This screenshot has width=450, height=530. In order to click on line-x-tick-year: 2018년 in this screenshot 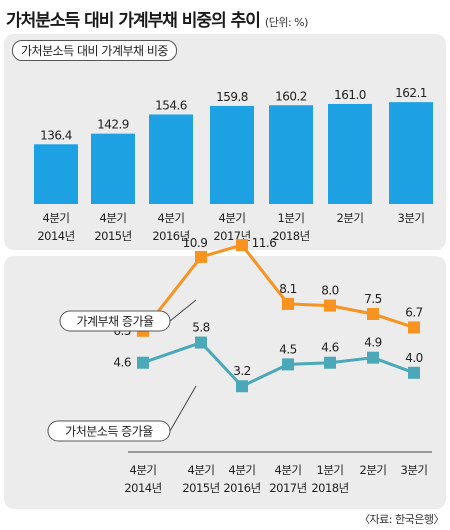, I will do `click(329, 488)`.